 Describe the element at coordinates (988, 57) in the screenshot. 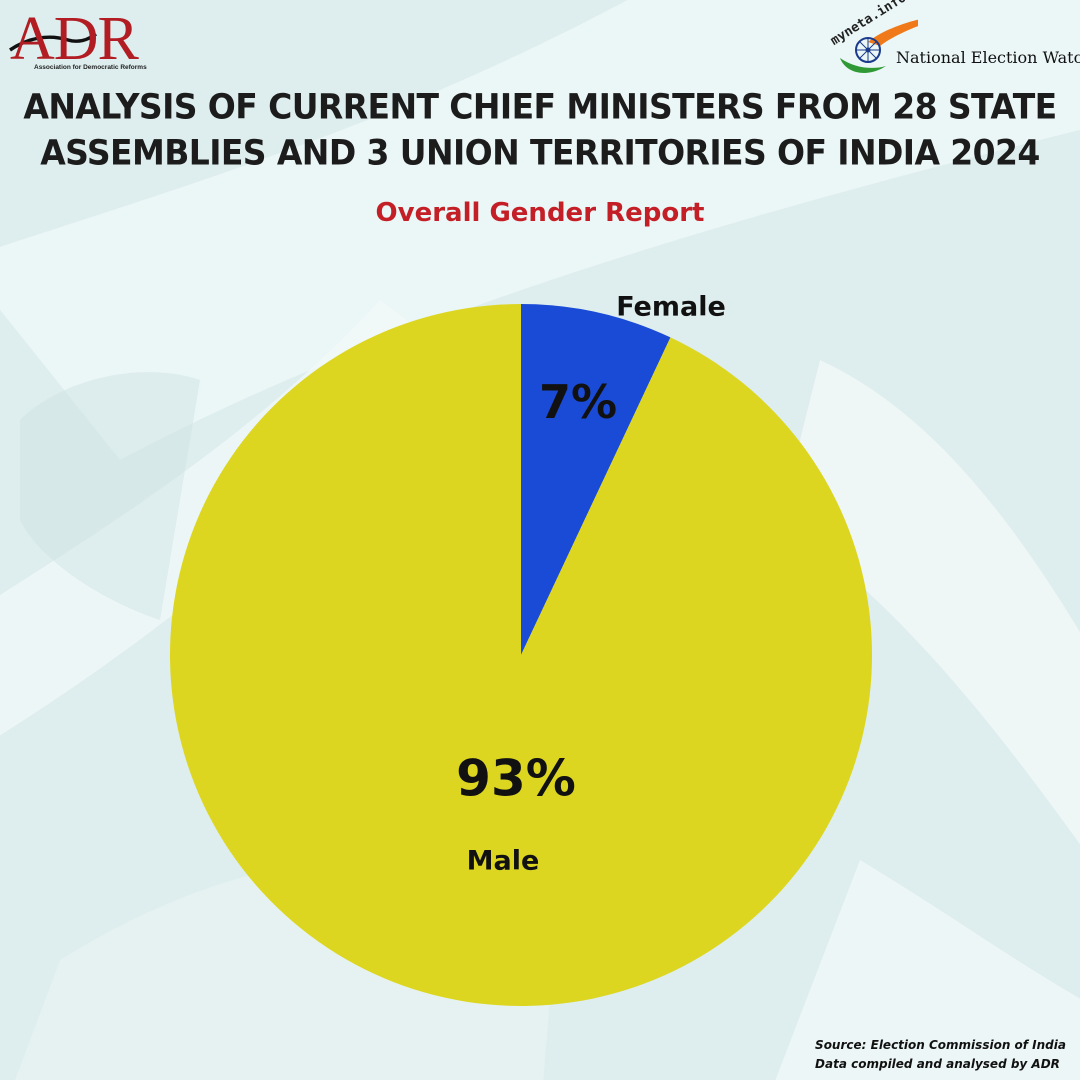

I see `national-election-watch-text: National Election Watch` at that location.